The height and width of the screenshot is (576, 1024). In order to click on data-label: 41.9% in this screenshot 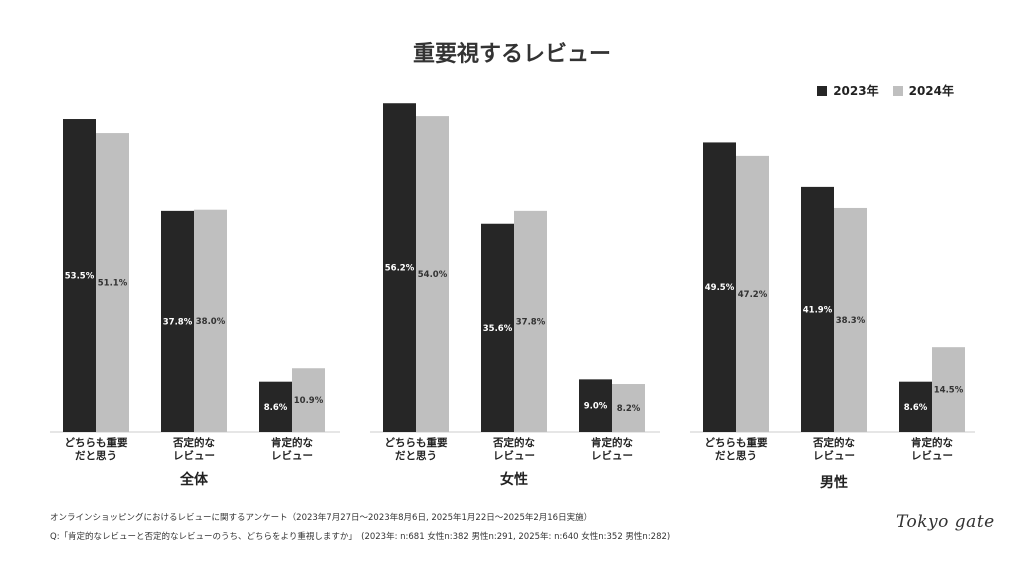, I will do `click(818, 310)`.